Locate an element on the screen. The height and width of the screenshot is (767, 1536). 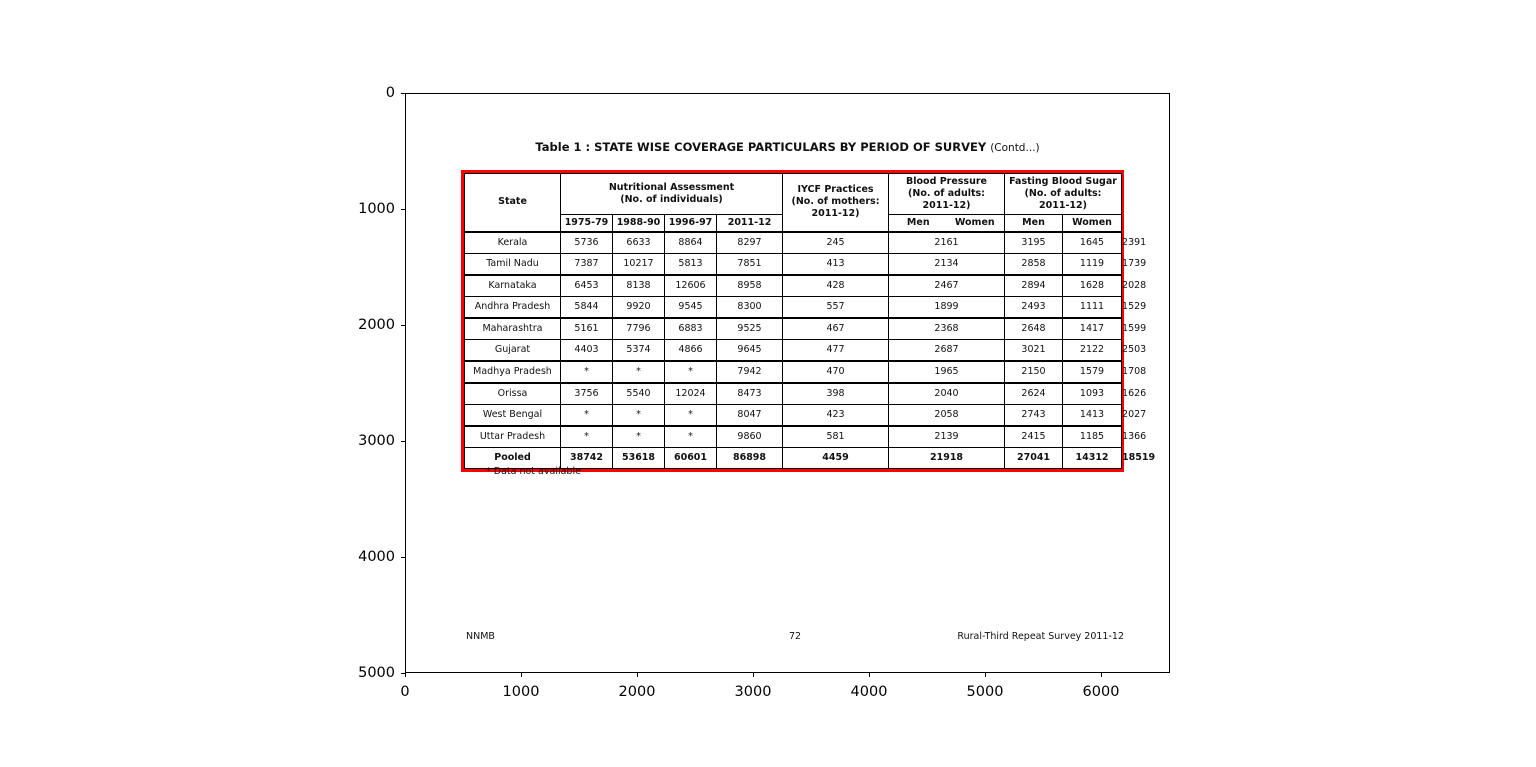
cell-bp-men: 2134 is located at coordinates (947, 263).